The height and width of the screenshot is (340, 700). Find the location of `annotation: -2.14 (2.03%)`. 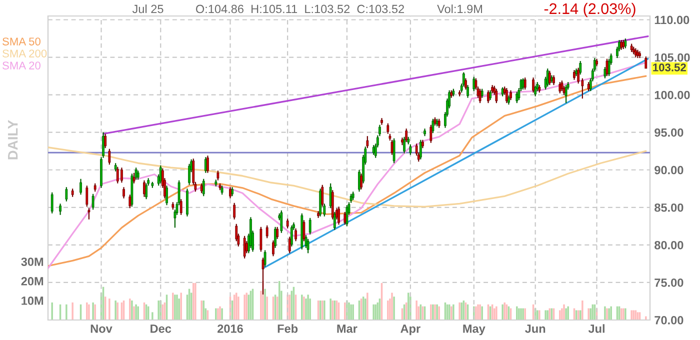

annotation: -2.14 (2.03%) is located at coordinates (590, 10).